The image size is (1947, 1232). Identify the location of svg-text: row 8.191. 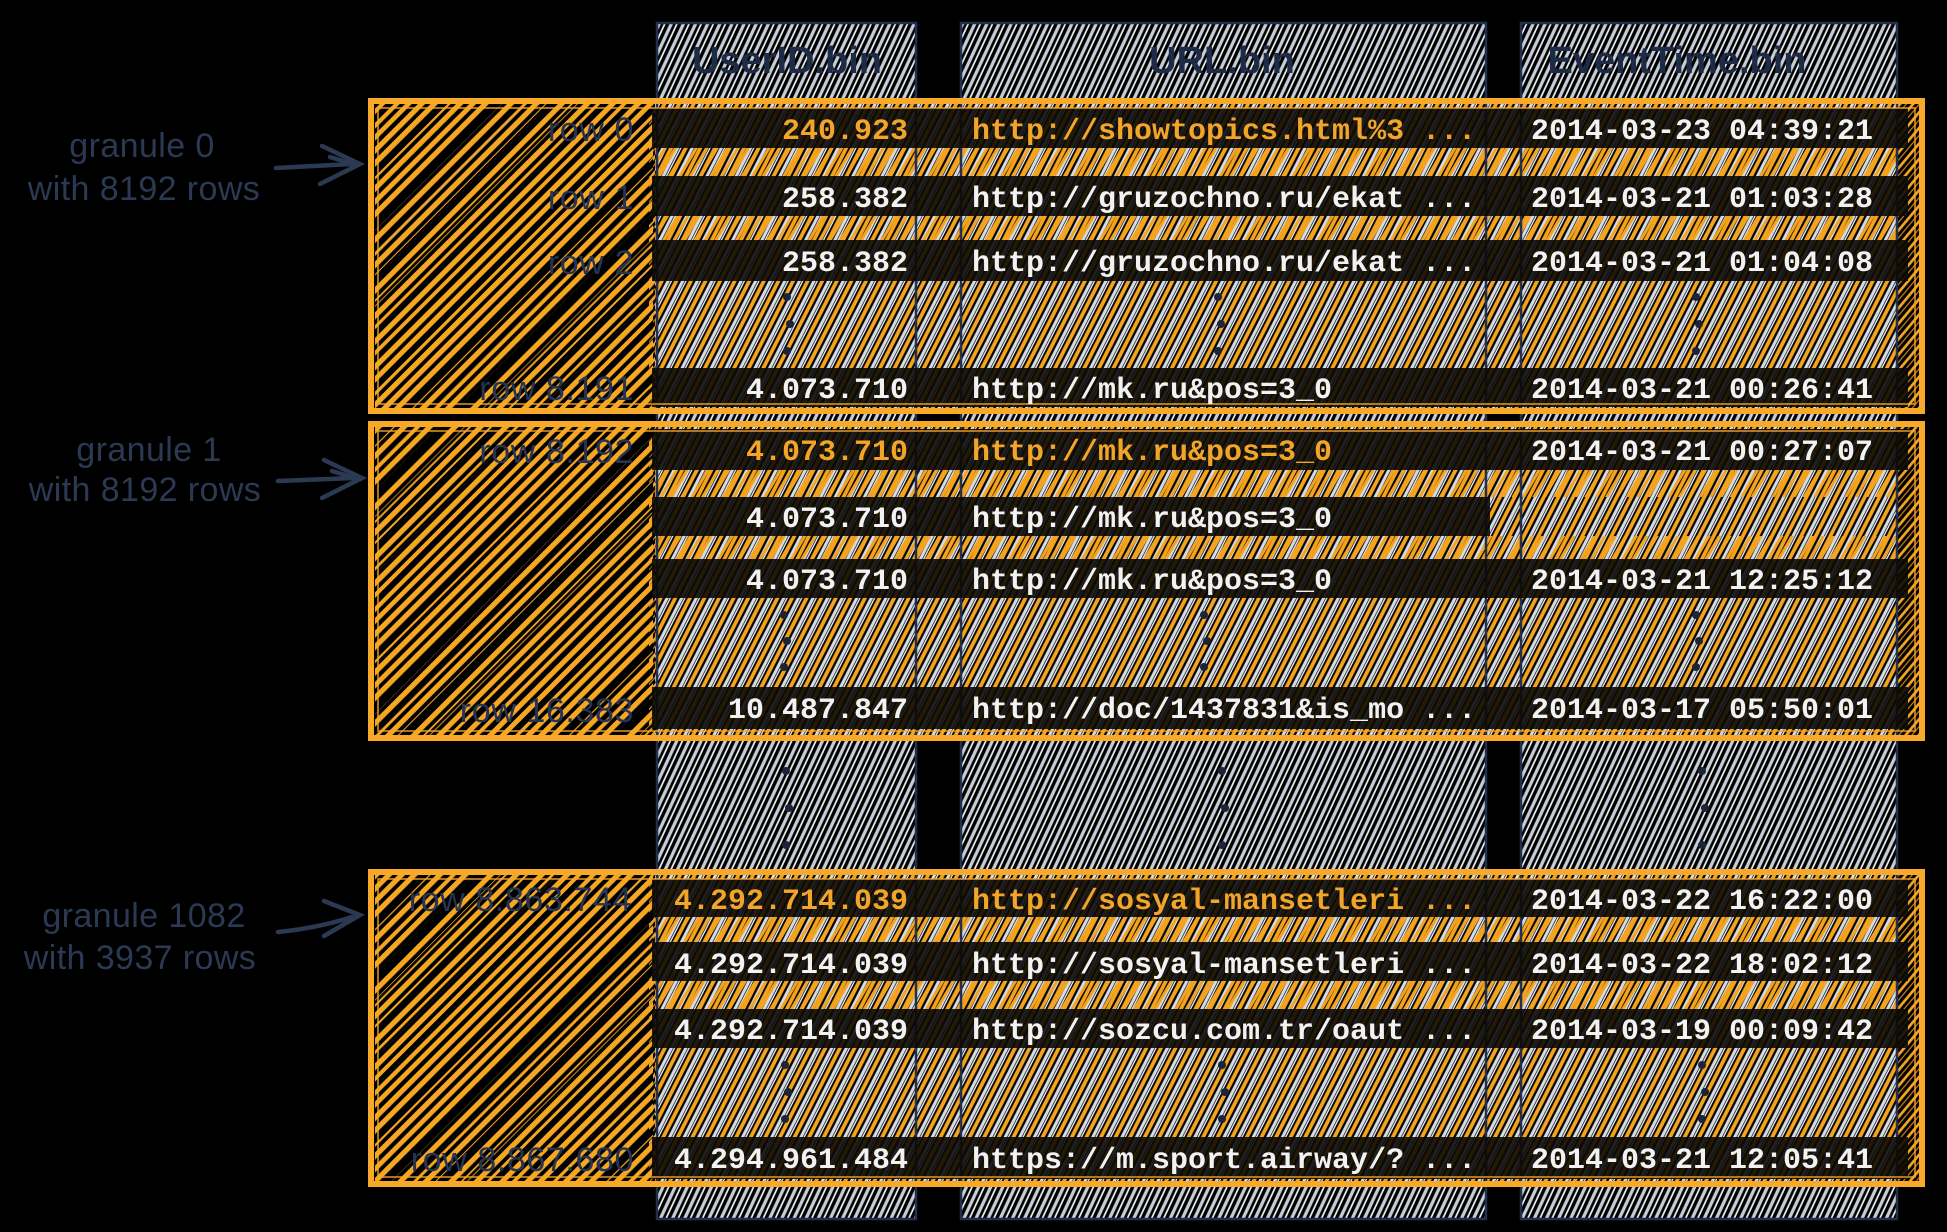
(556, 389).